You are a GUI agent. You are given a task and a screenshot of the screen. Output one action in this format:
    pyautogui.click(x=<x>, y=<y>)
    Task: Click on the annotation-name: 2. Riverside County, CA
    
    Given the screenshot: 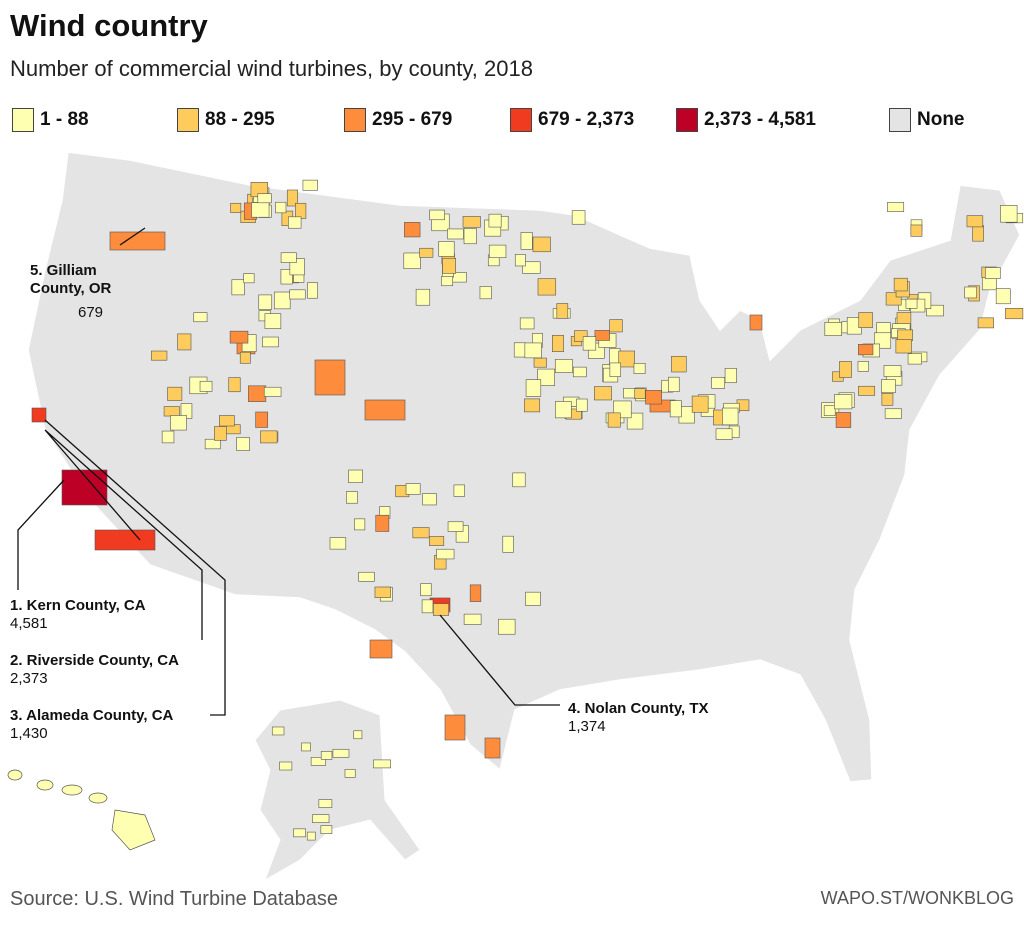 What is the action you would take?
    pyautogui.click(x=94, y=660)
    